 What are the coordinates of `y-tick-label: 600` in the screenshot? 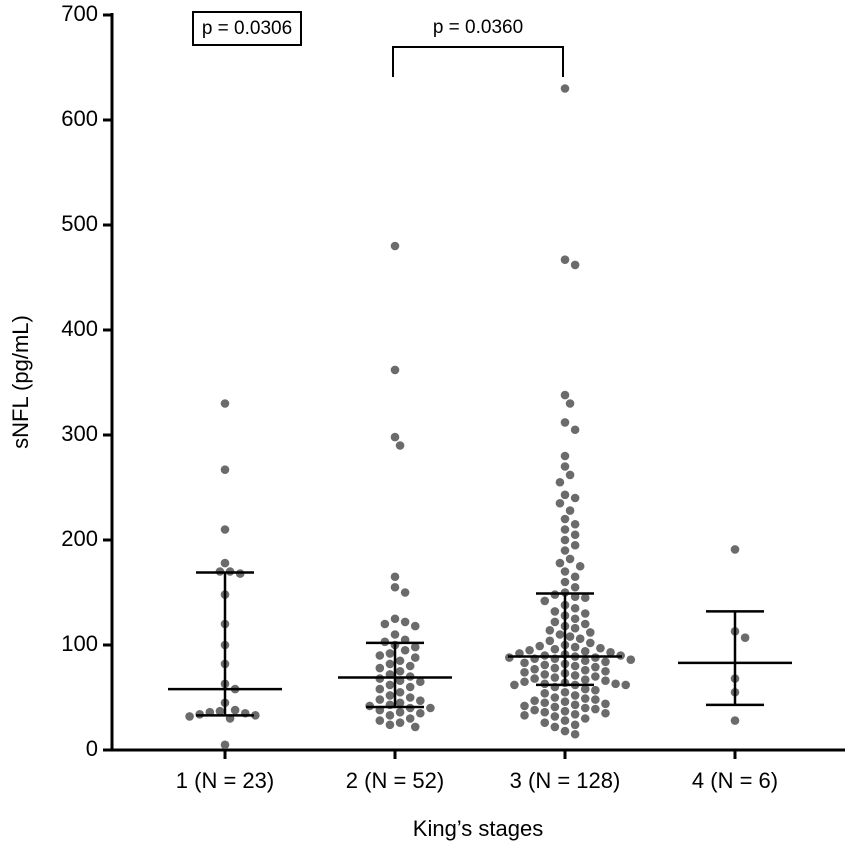 It's located at (79, 118).